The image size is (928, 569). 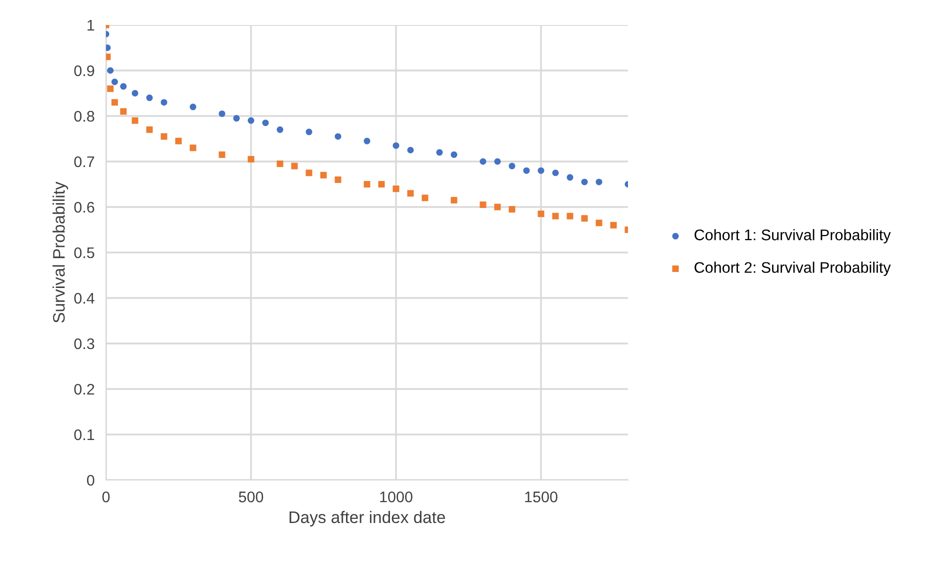 I want to click on y-tick-label: 0.6, so click(x=84, y=207).